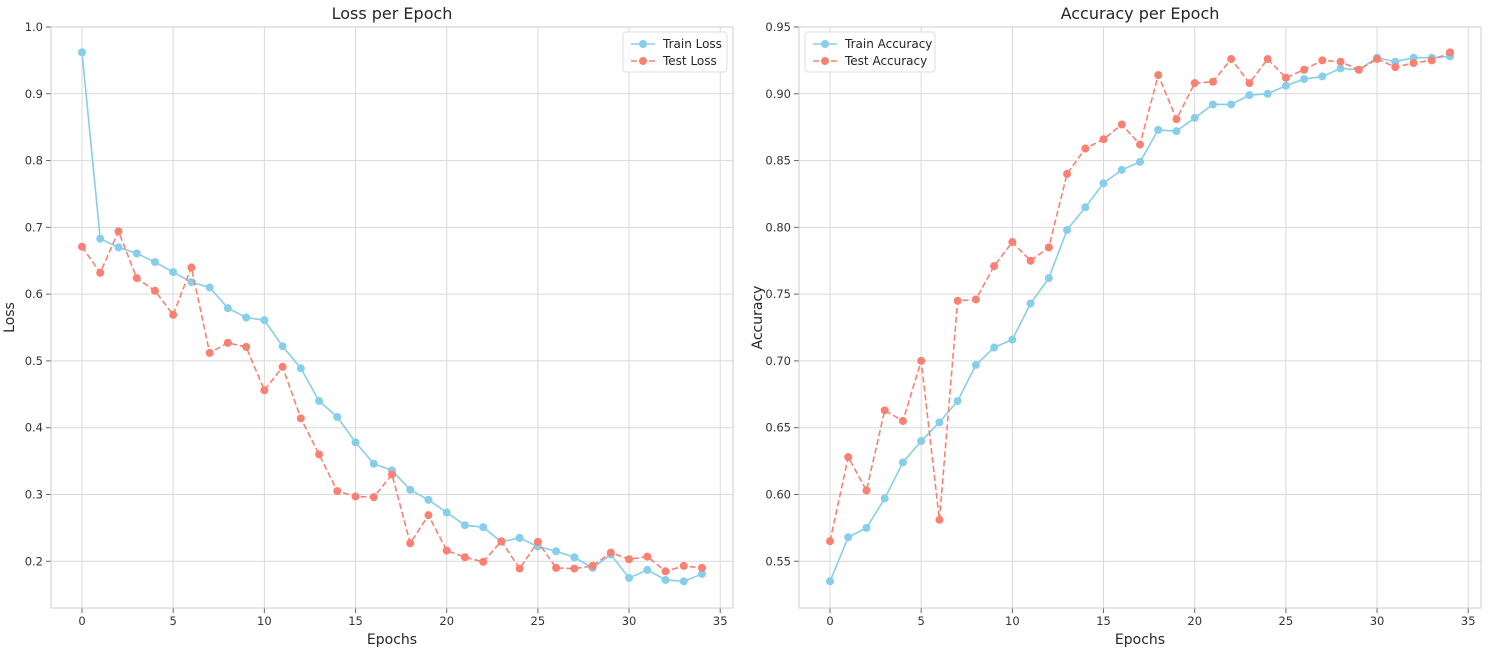 This screenshot has height=654, width=1490. I want to click on y-tick-label: 0.75, so click(778, 294).